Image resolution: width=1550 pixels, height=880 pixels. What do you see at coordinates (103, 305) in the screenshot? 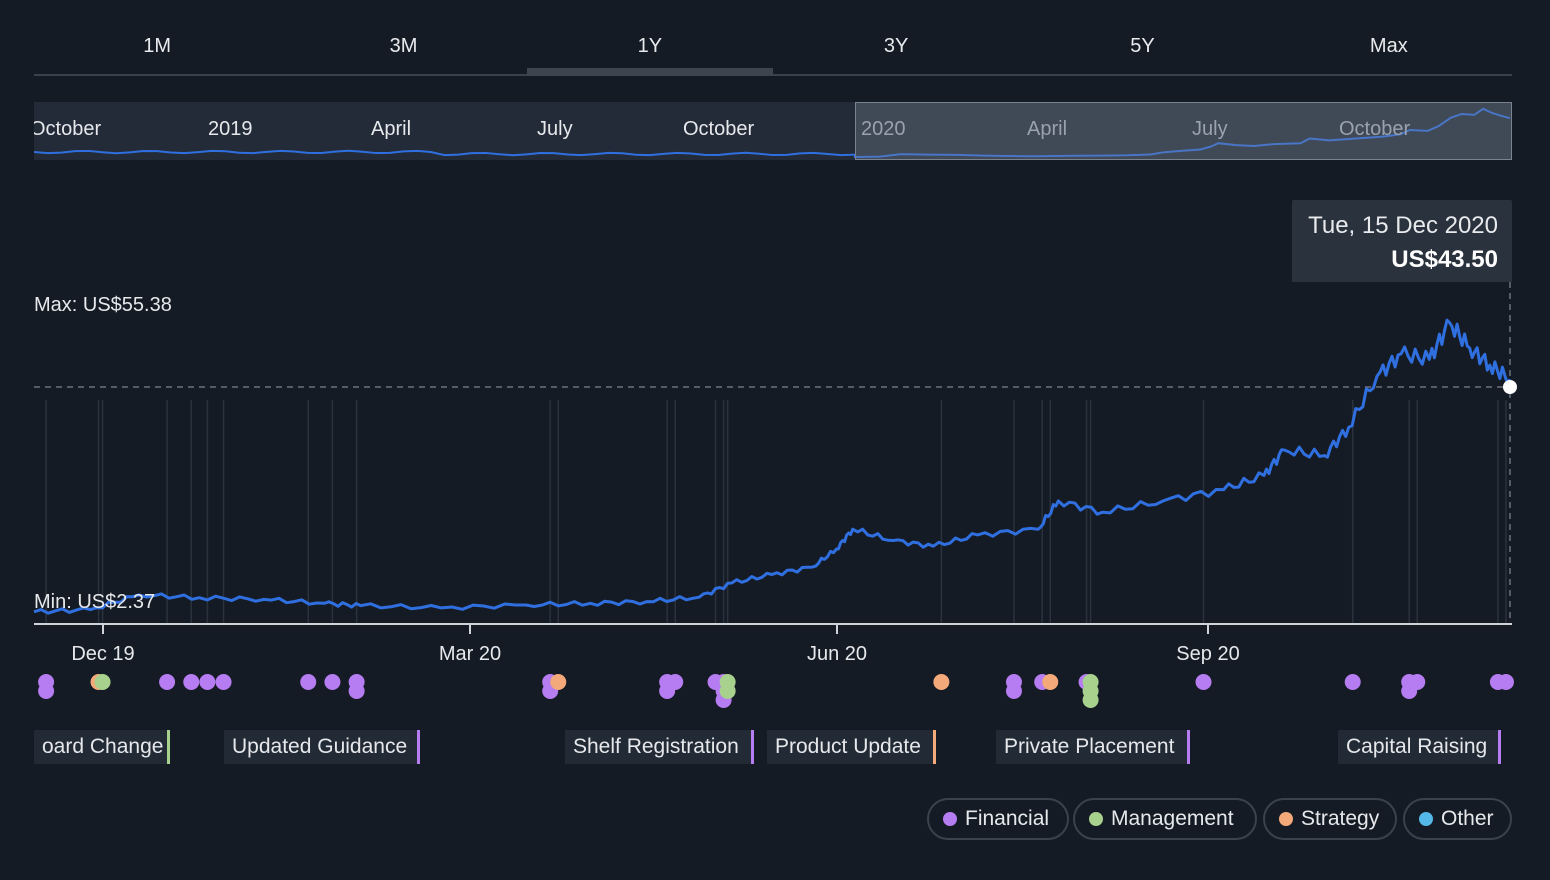
I see `max-price-label: Max: US$55.38` at bounding box center [103, 305].